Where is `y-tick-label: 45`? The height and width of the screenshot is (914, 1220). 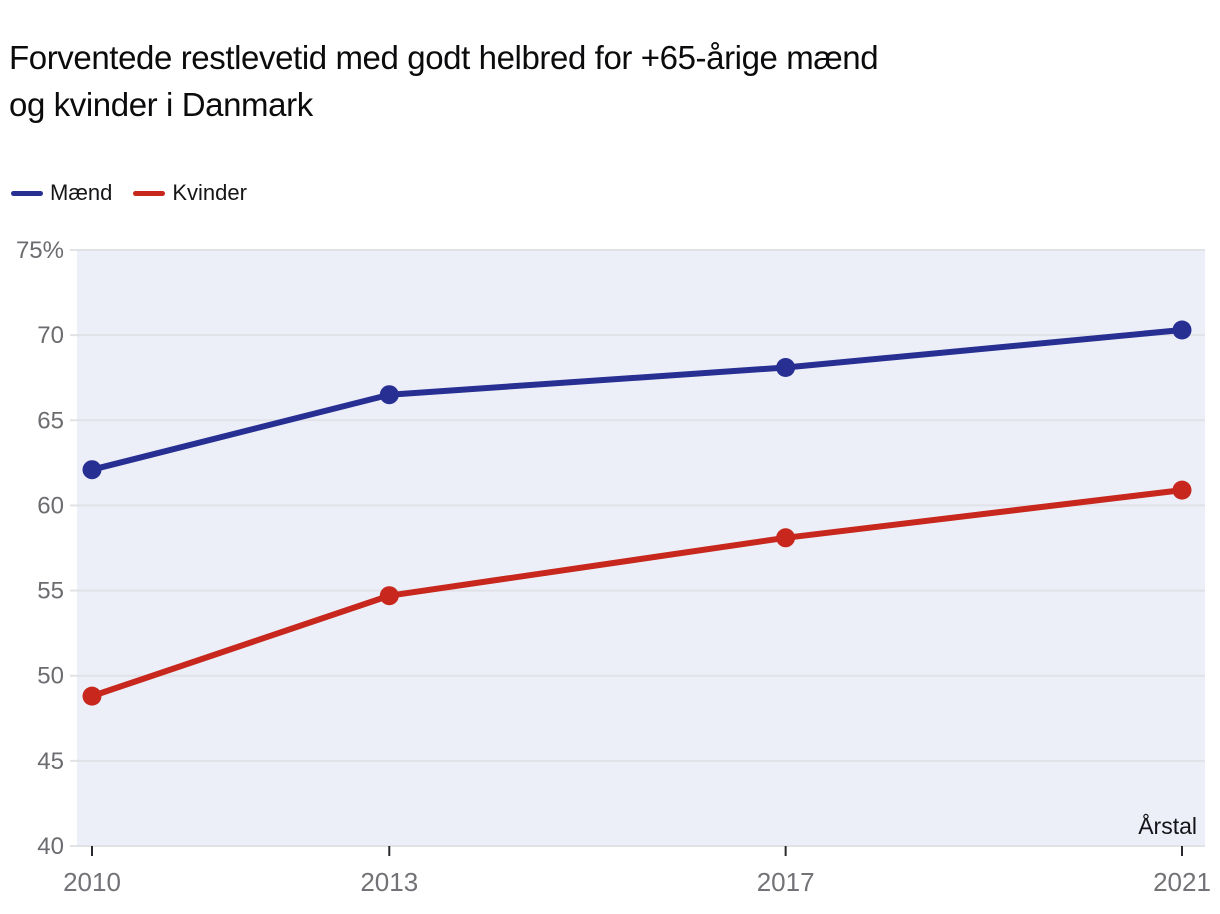
y-tick-label: 45 is located at coordinates (50, 761).